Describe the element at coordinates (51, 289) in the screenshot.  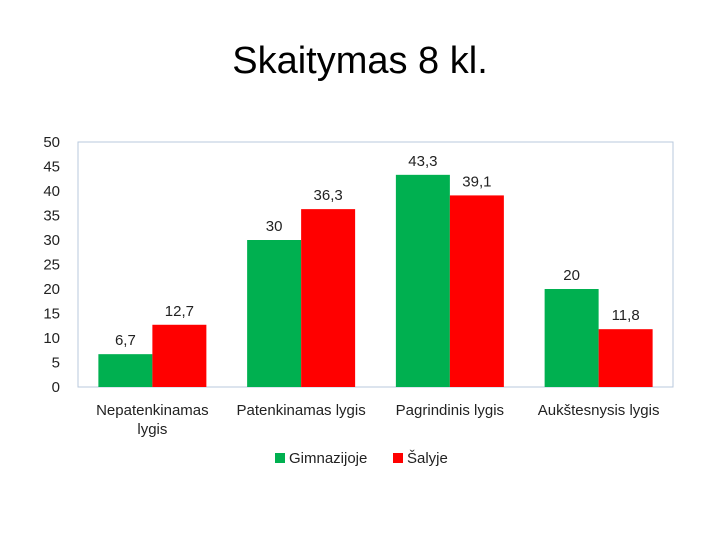
I see `y-tick-label: 20` at that location.